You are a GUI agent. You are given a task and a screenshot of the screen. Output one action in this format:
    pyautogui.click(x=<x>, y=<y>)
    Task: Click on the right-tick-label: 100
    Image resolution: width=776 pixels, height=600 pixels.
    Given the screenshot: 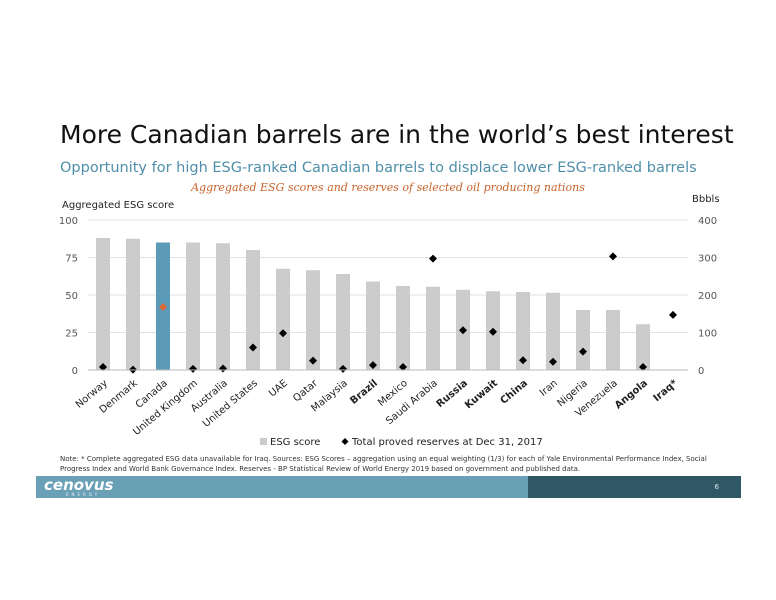 What is the action you would take?
    pyautogui.click(x=707, y=334)
    